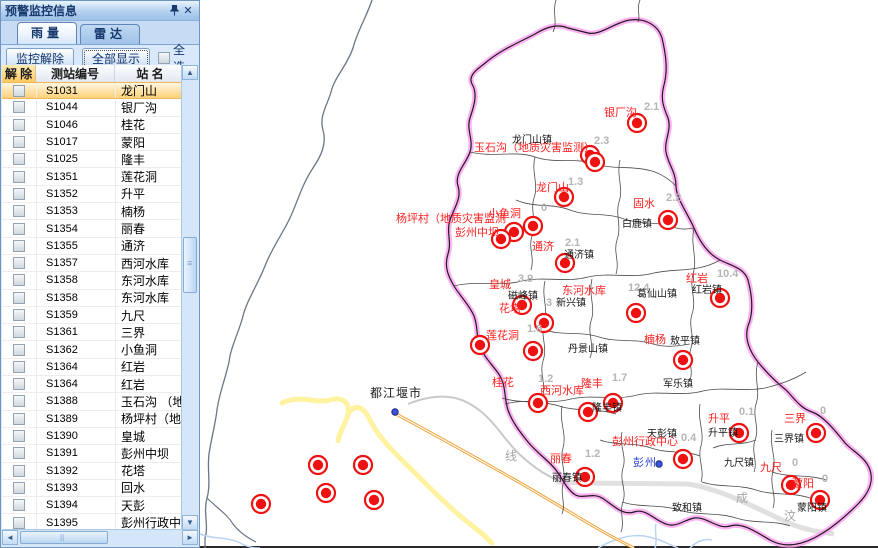 The height and width of the screenshot is (548, 878). What do you see at coordinates (92, 522) in the screenshot?
I see `table-row: S1395 彭州行政中心` at bounding box center [92, 522].